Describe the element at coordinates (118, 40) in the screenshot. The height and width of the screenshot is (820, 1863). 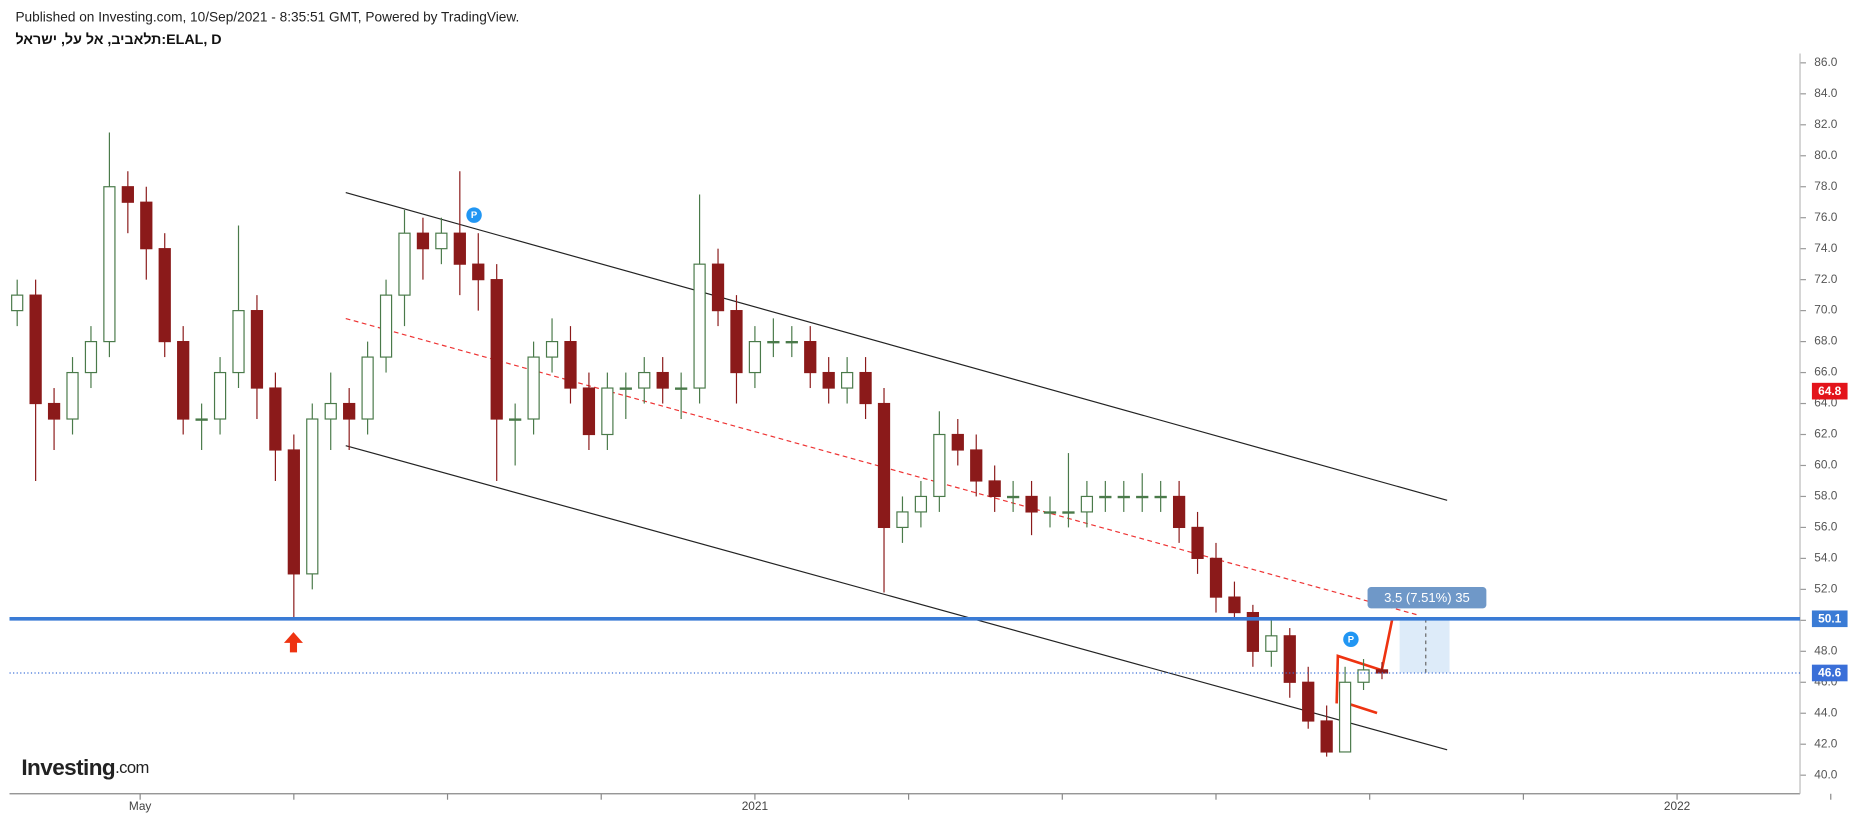
I see `symbol-title: תלאביב, אל על, ישראל:ELAL, D` at that location.